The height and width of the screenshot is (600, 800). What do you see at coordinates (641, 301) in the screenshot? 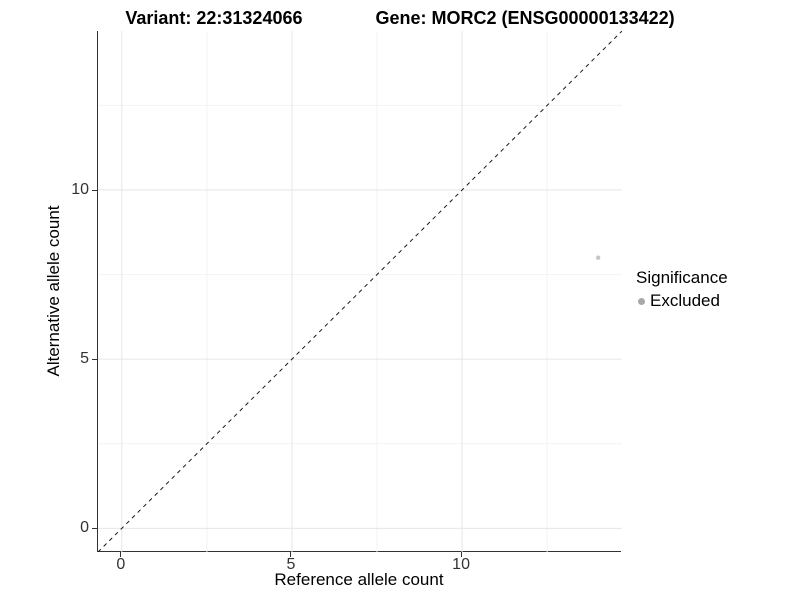
I see `legend-key-dot-icon` at bounding box center [641, 301].